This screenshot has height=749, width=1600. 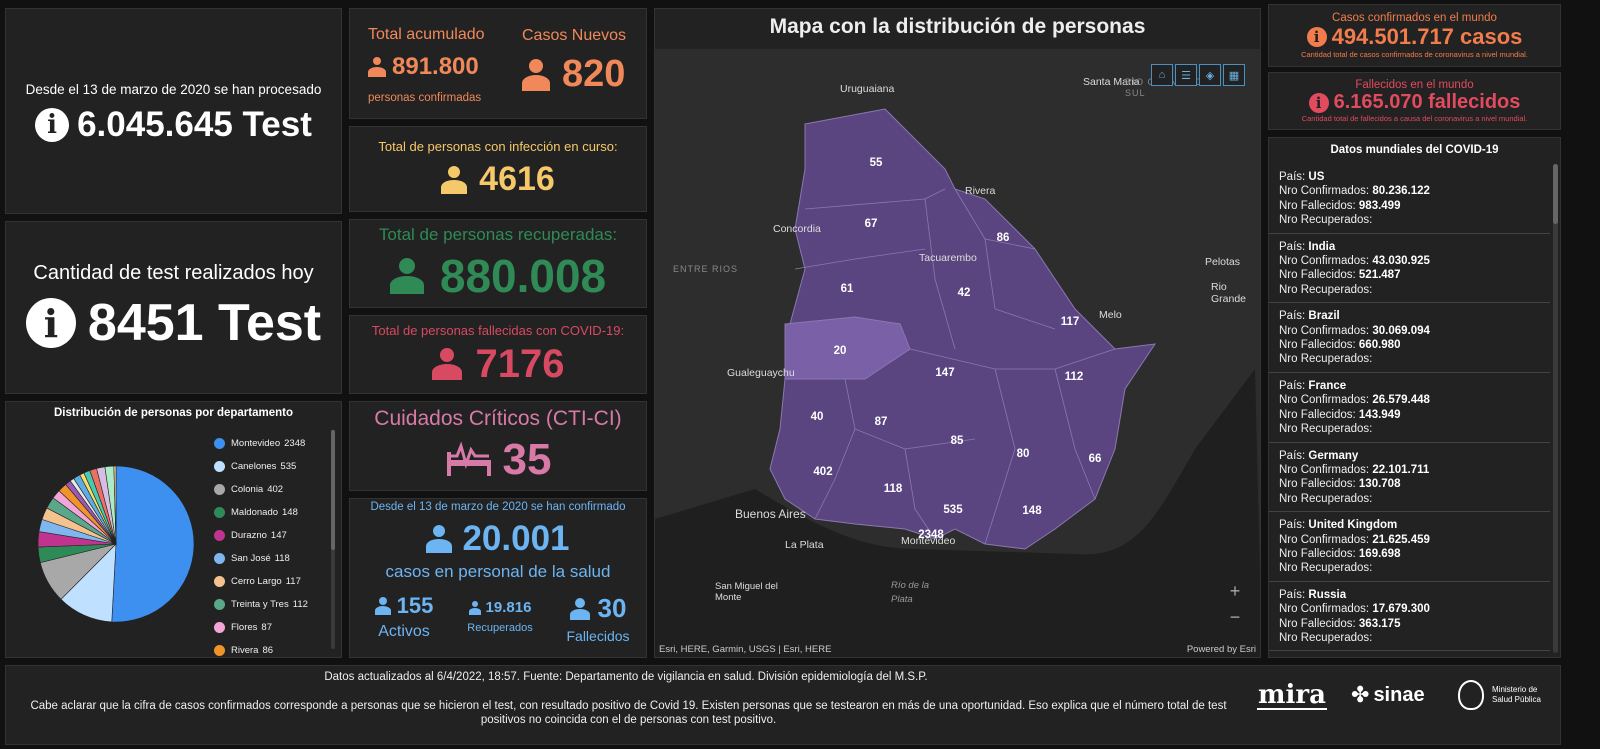 I want to click on world-confirmed-value: 494.501.717 casos, so click(x=1427, y=36).